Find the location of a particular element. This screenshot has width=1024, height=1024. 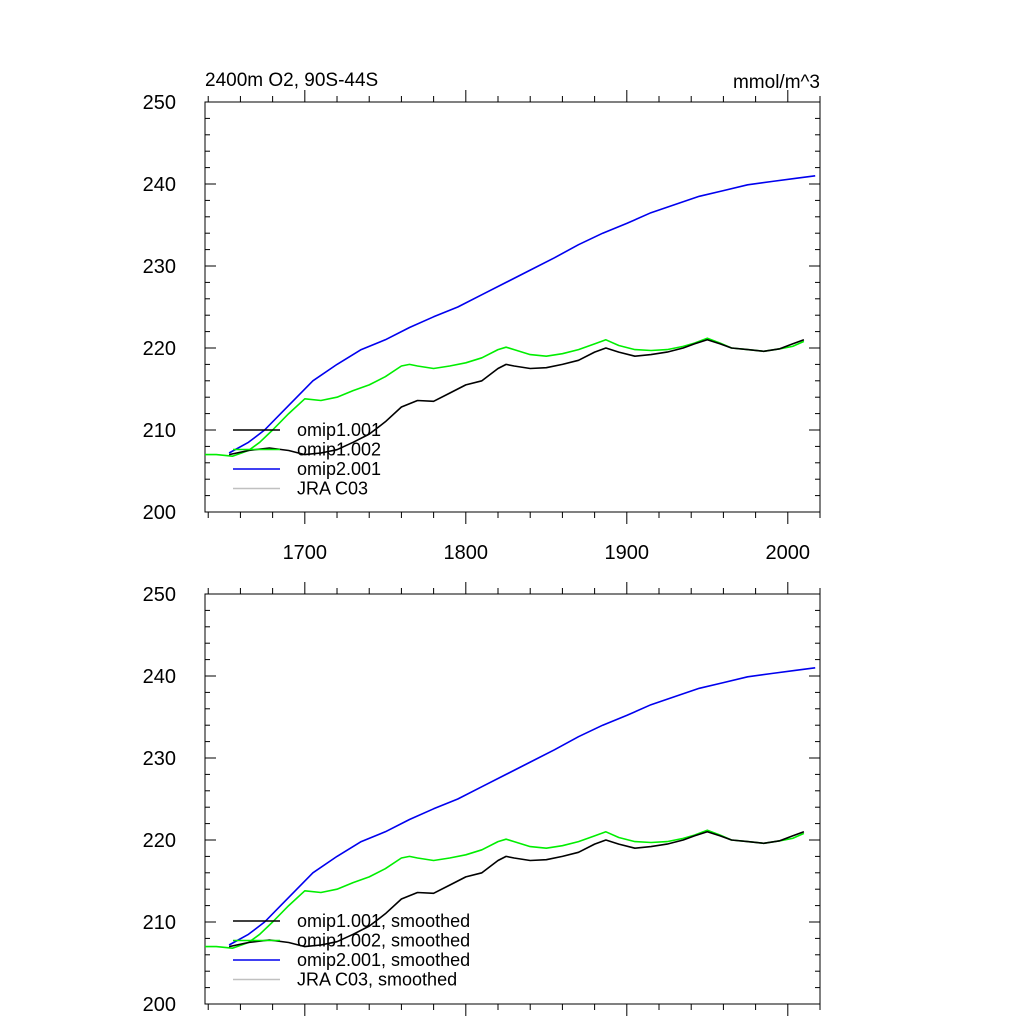

legend-label: JRA C03, smoothed is located at coordinates (377, 980).